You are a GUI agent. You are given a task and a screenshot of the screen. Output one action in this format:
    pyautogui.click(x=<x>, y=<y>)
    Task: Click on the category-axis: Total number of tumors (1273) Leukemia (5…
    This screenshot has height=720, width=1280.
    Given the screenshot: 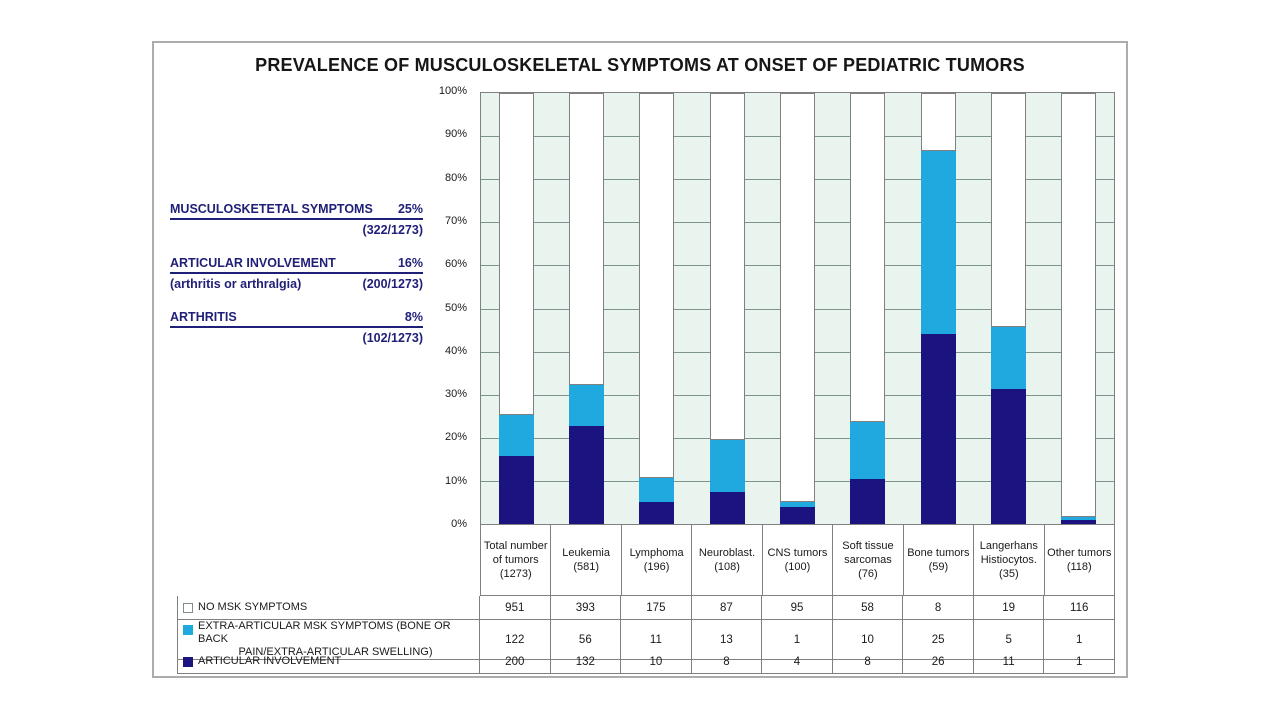 What is the action you would take?
    pyautogui.click(x=797, y=560)
    